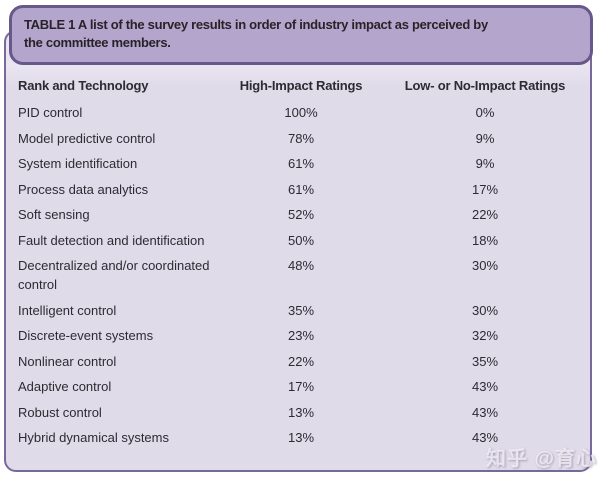 The width and height of the screenshot is (600, 487). Describe the element at coordinates (485, 240) in the screenshot. I see `low-impact-cell: 18%` at that location.